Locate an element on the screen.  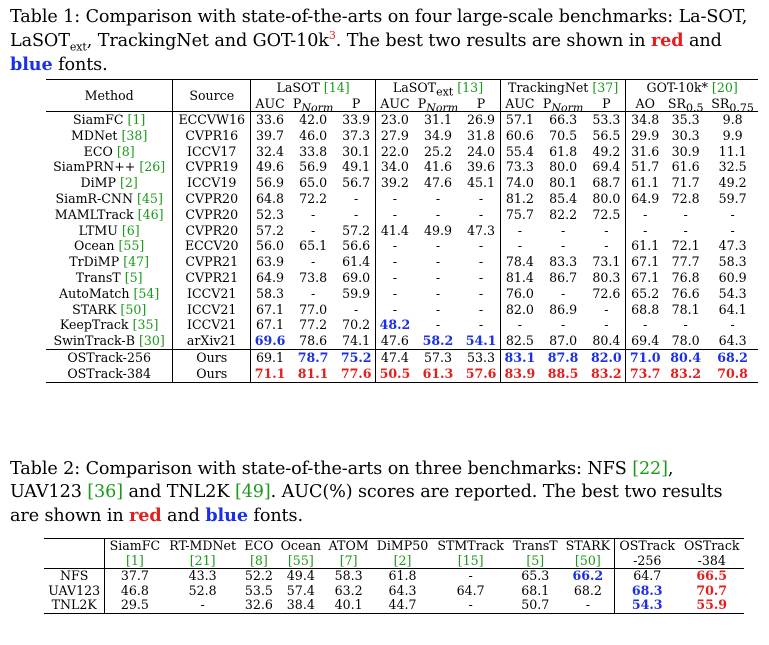
method-cell: OSTrack-384 is located at coordinates (110, 374).